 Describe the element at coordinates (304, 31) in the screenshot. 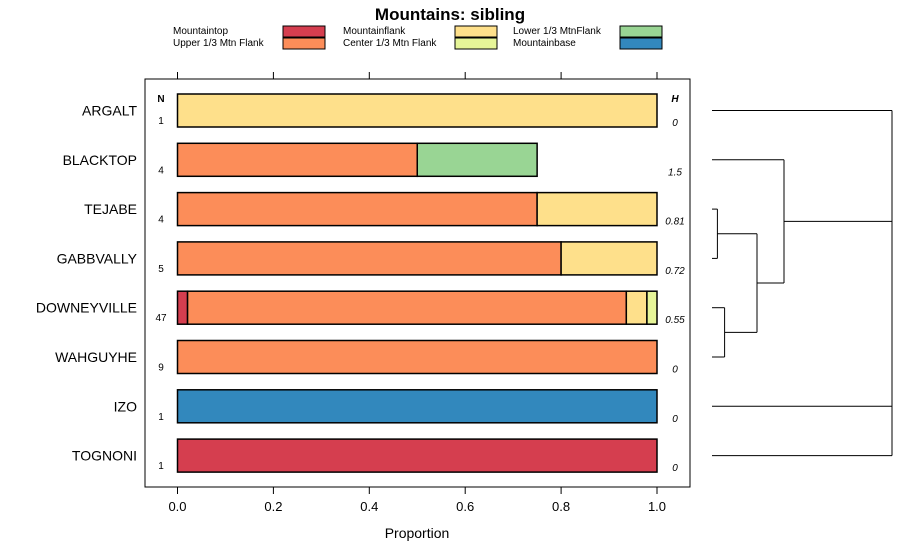

I see `legend-swatch-mountaintop` at that location.